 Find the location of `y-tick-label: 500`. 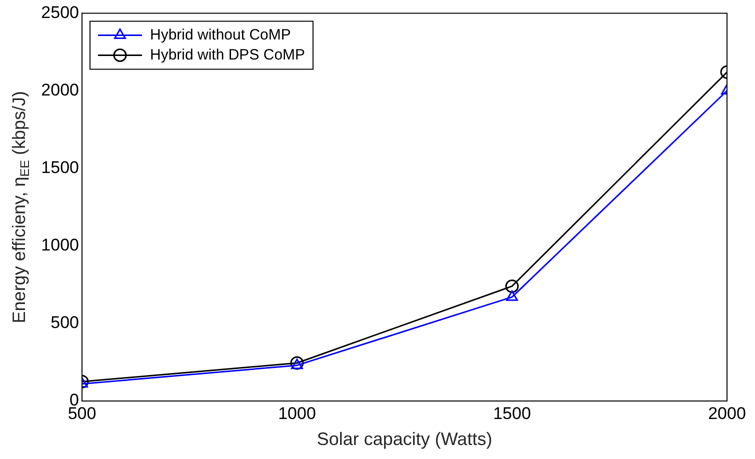

y-tick-label: 500 is located at coordinates (64, 322).